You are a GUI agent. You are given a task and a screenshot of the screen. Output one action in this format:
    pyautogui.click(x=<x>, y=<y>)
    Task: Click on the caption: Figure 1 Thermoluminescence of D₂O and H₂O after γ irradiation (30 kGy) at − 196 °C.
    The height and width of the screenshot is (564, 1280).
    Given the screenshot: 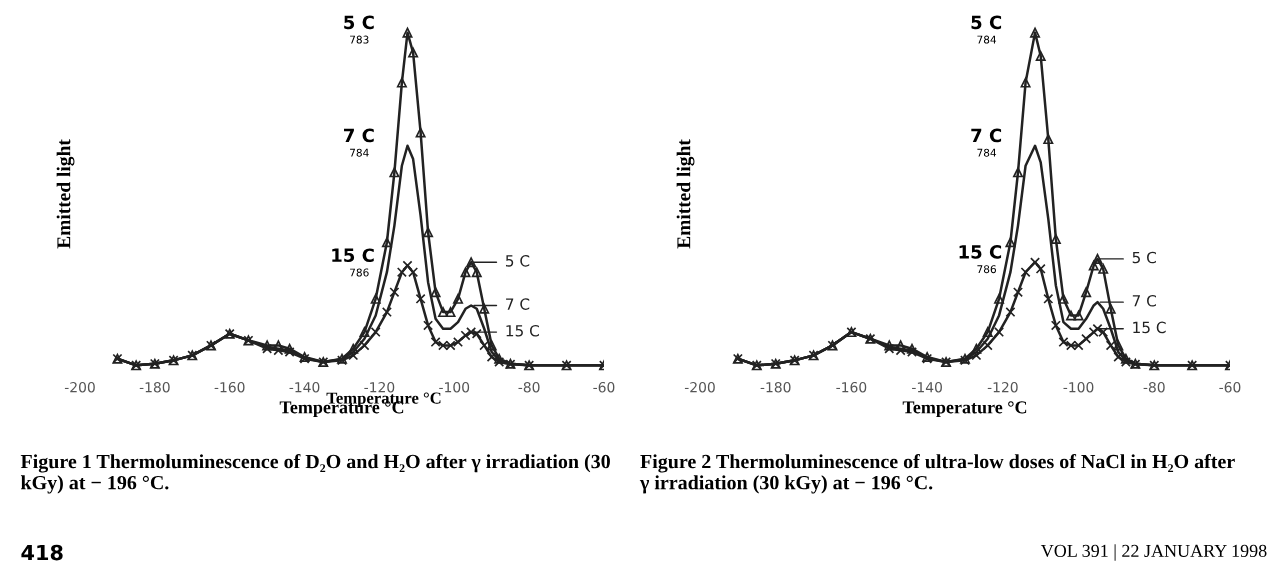 What is the action you would take?
    pyautogui.click(x=315, y=474)
    